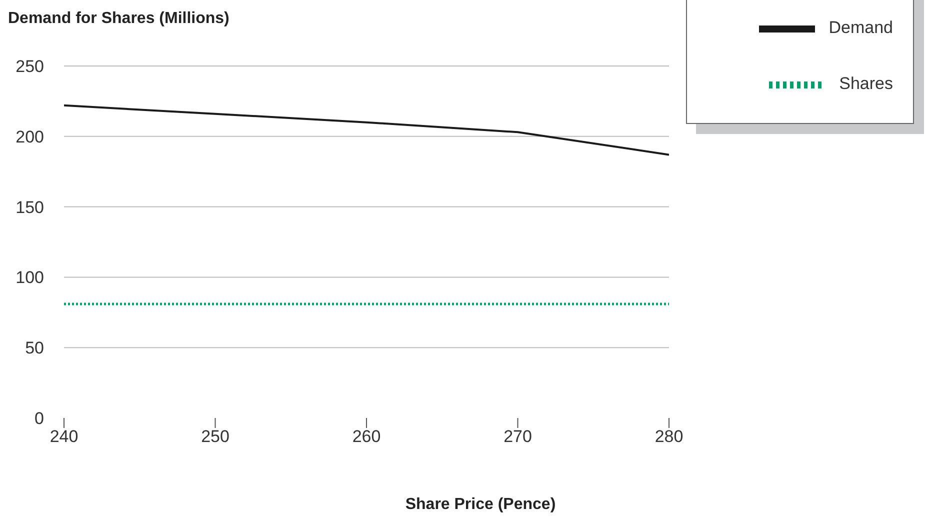 The height and width of the screenshot is (522, 926). What do you see at coordinates (64, 436) in the screenshot?
I see `x-tick-label: 240` at bounding box center [64, 436].